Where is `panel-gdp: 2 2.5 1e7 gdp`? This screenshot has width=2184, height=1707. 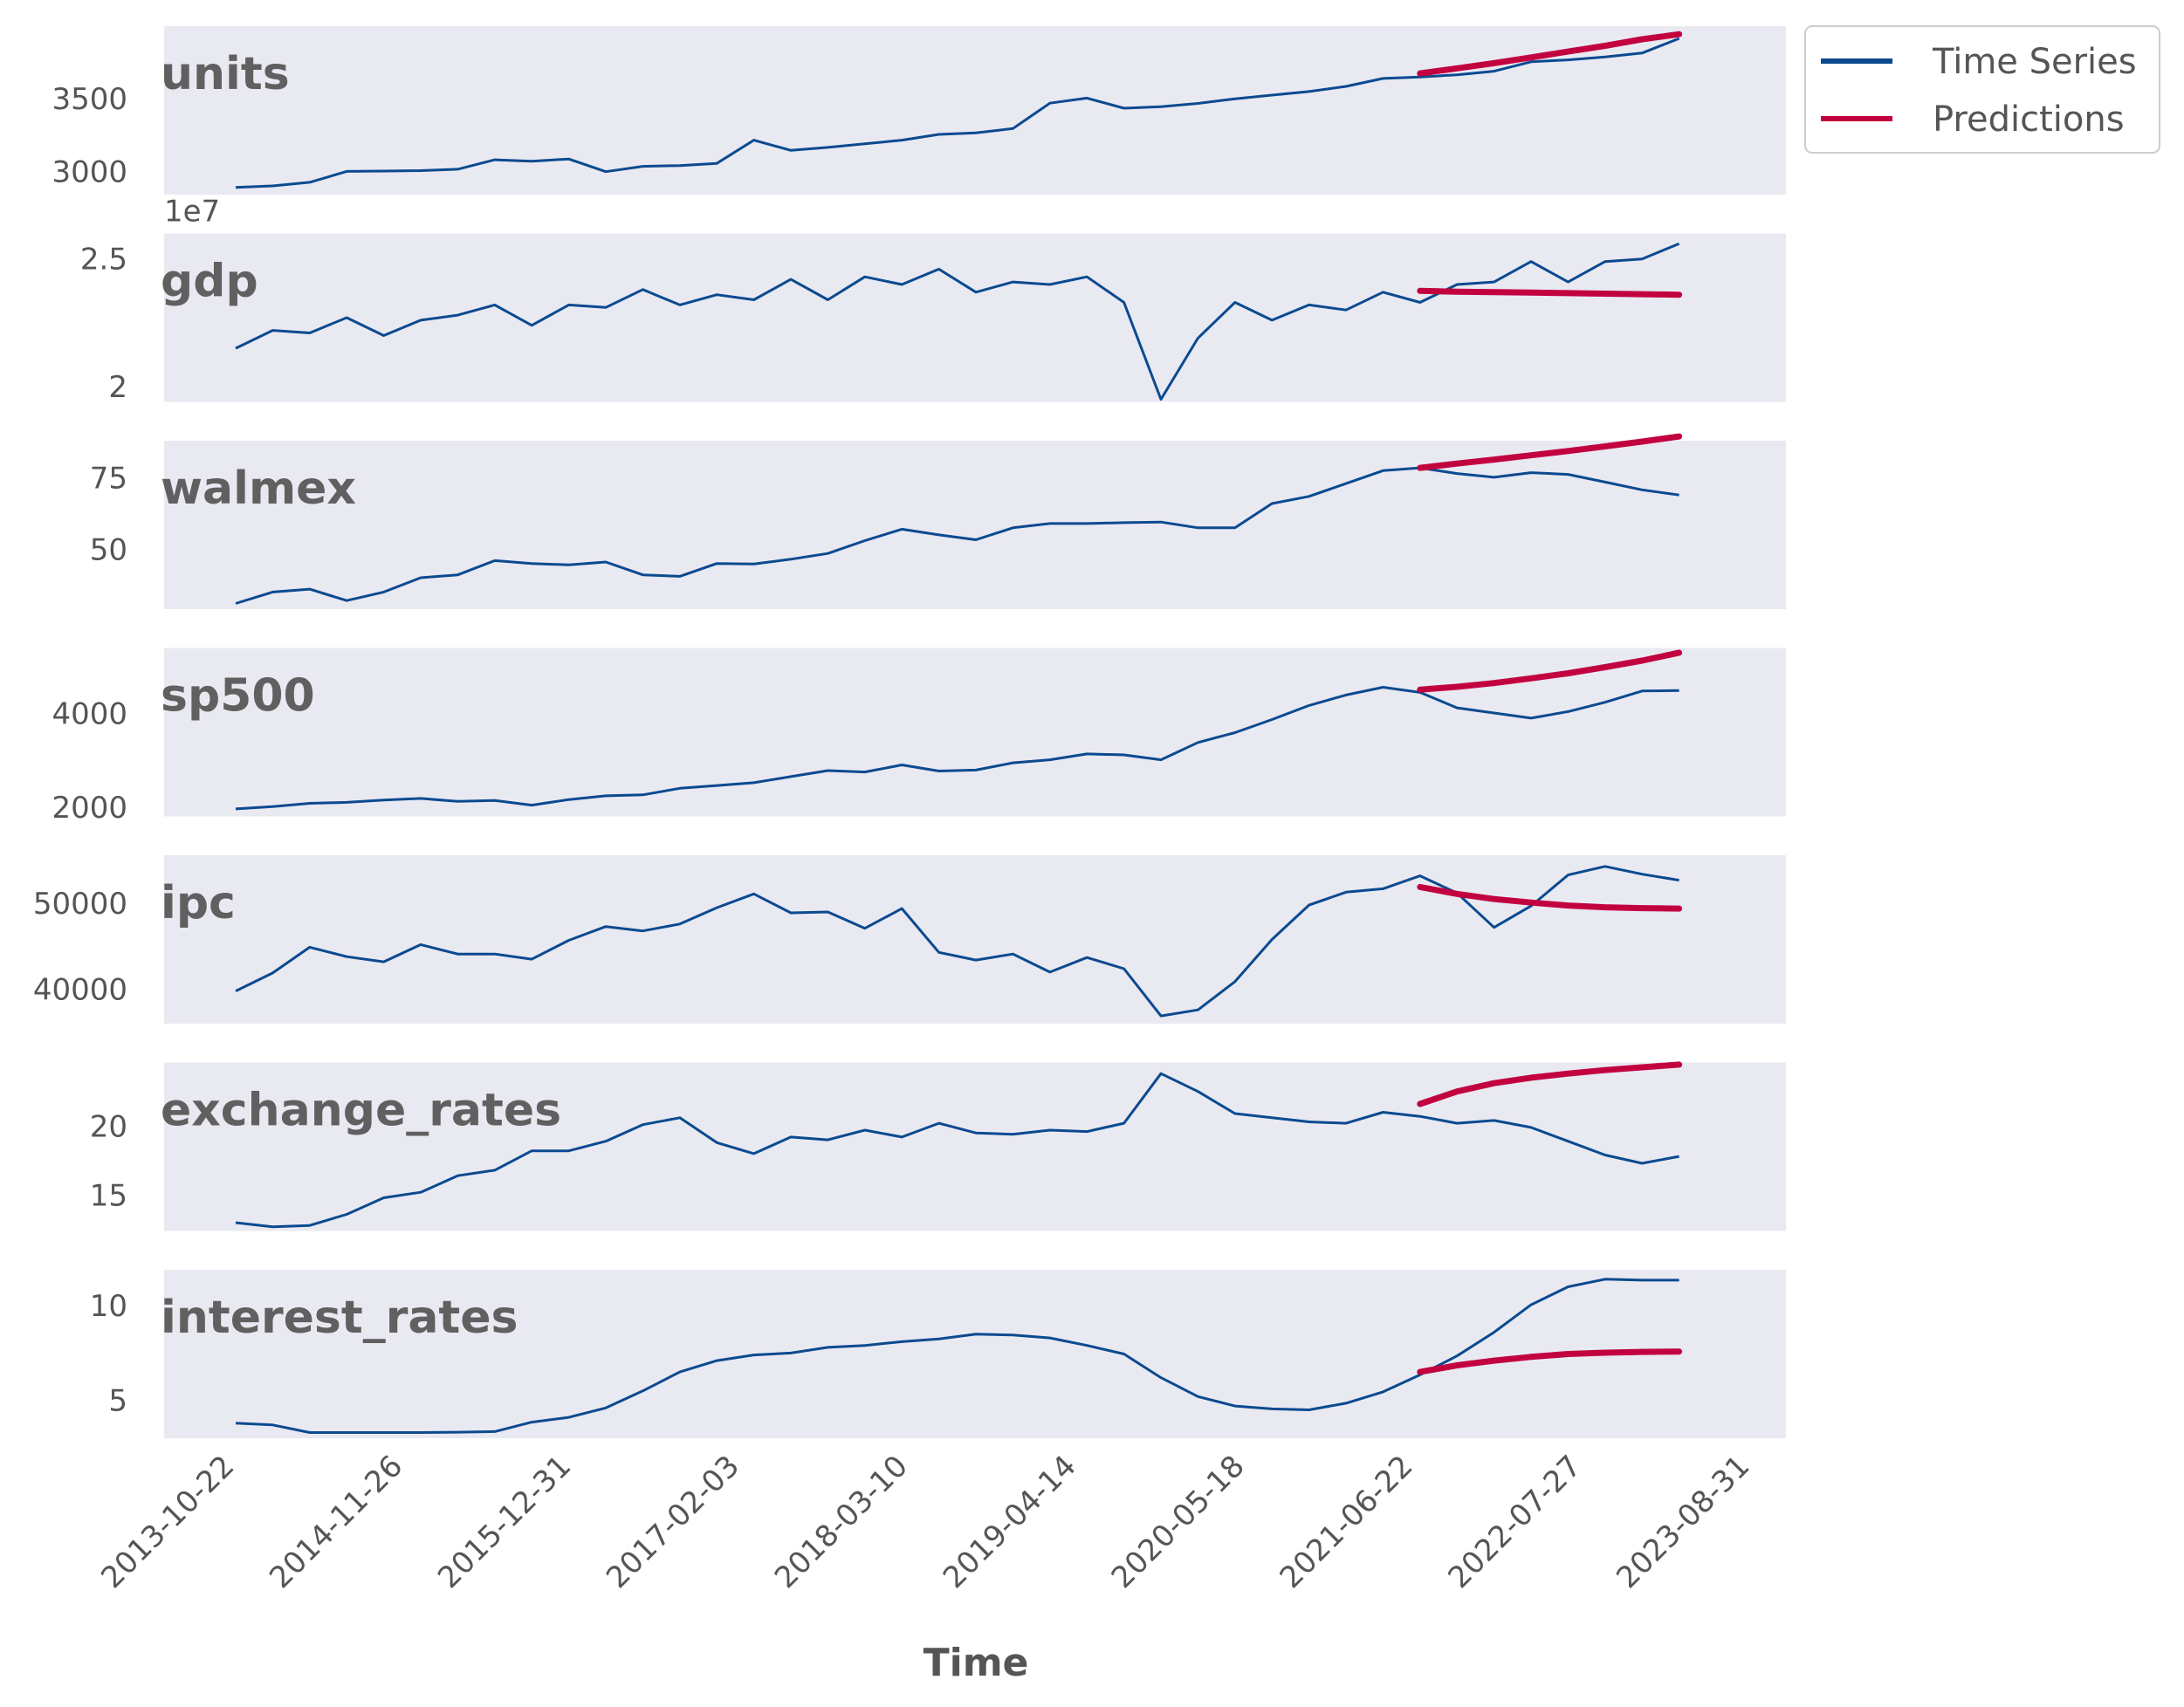 panel-gdp: 2 2.5 1e7 gdp is located at coordinates (933, 300).